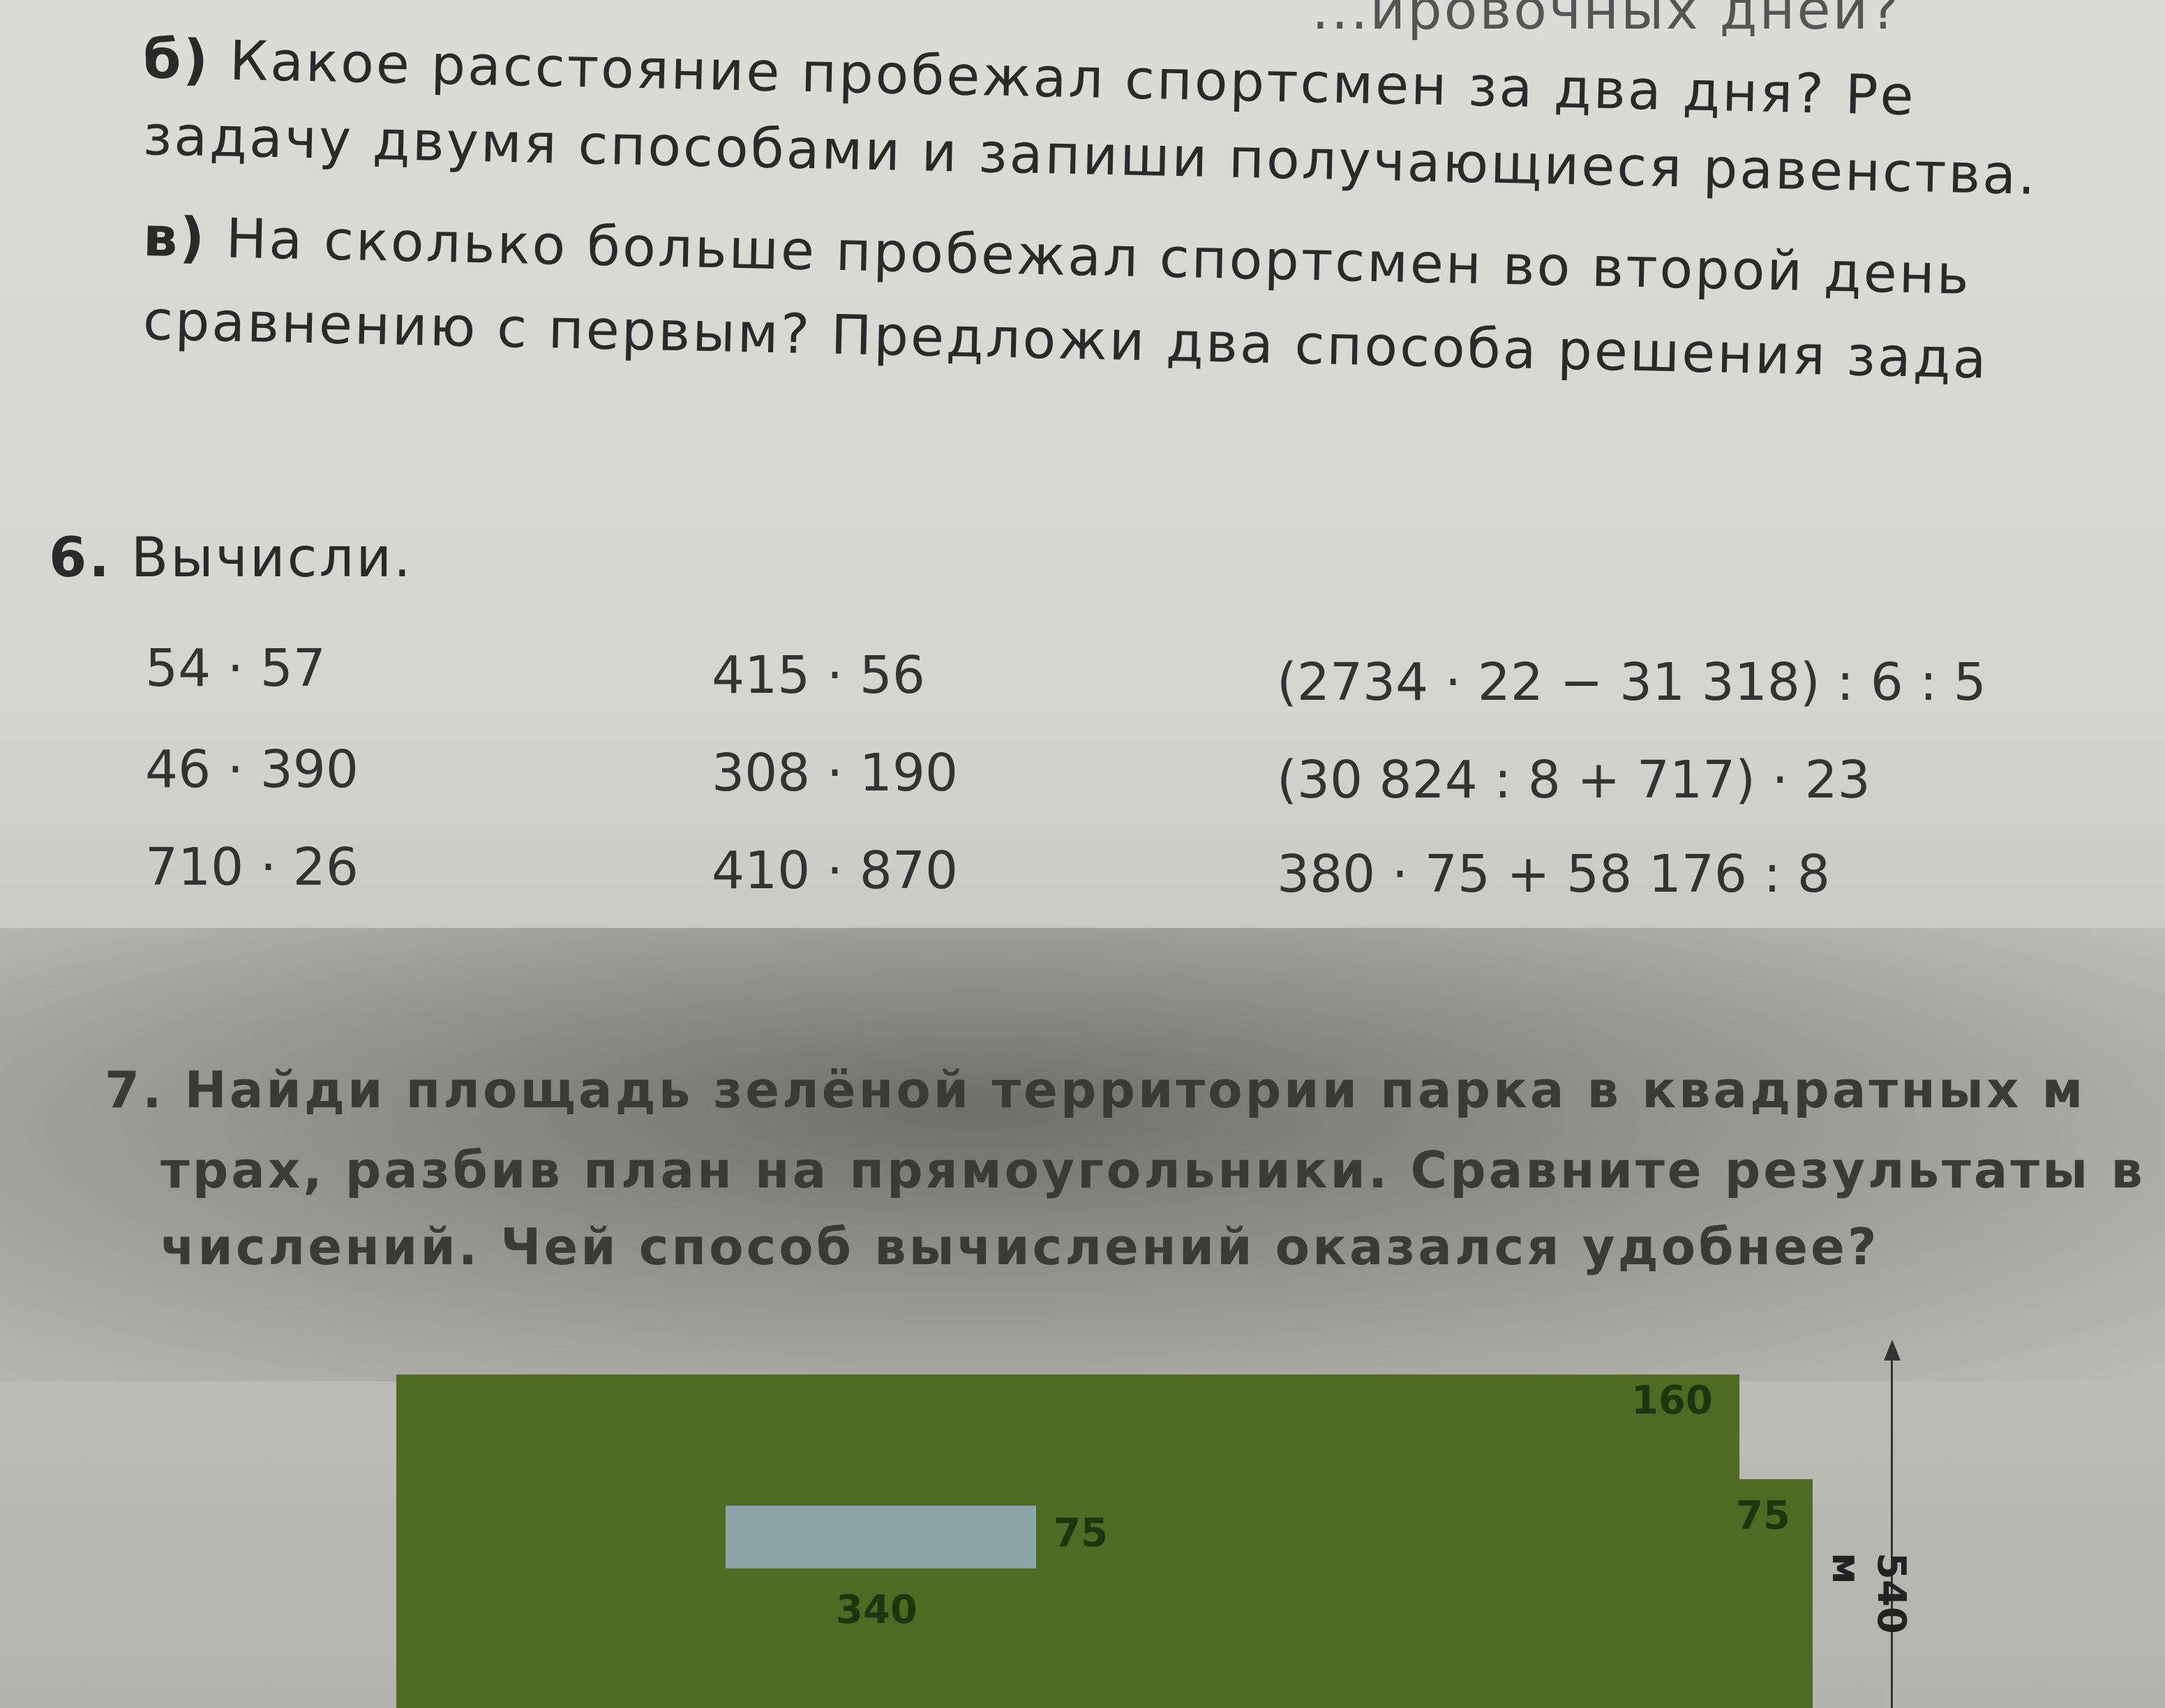 This screenshot has height=1708, width=2165. I want to click on expr: 54 · 57, so click(235, 668).